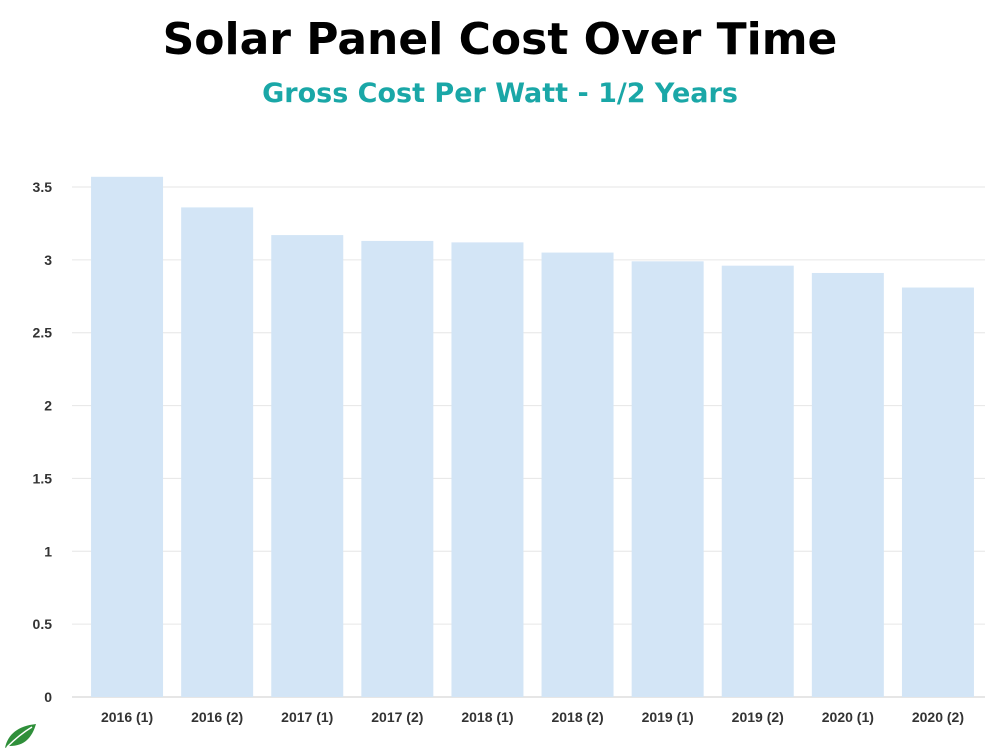 Image resolution: width=1000 pixels, height=750 pixels. I want to click on y-axis-ticks: 0 0.5 1 1.5 2 2.5 3 3.5, so click(43, 442).